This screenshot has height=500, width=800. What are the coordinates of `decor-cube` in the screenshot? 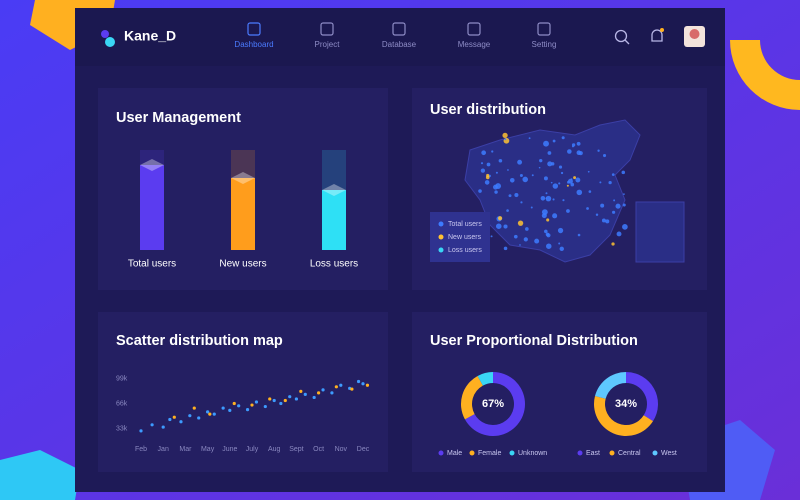 It's located at (40, 475).